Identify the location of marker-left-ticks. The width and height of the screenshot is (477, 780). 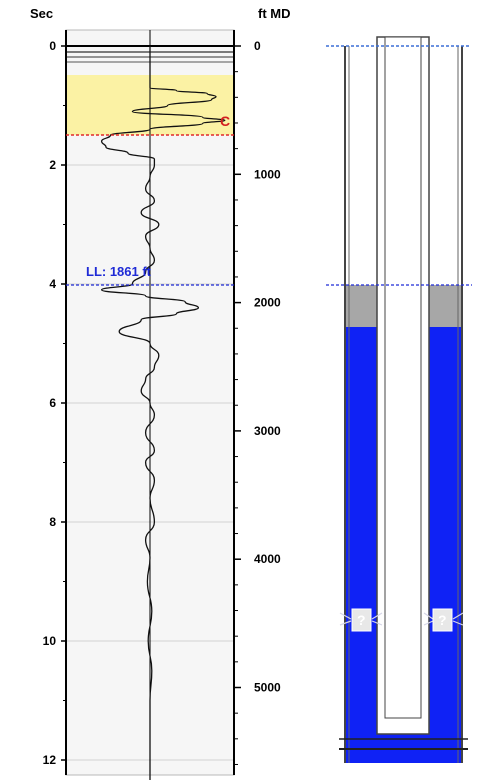
(361, 619).